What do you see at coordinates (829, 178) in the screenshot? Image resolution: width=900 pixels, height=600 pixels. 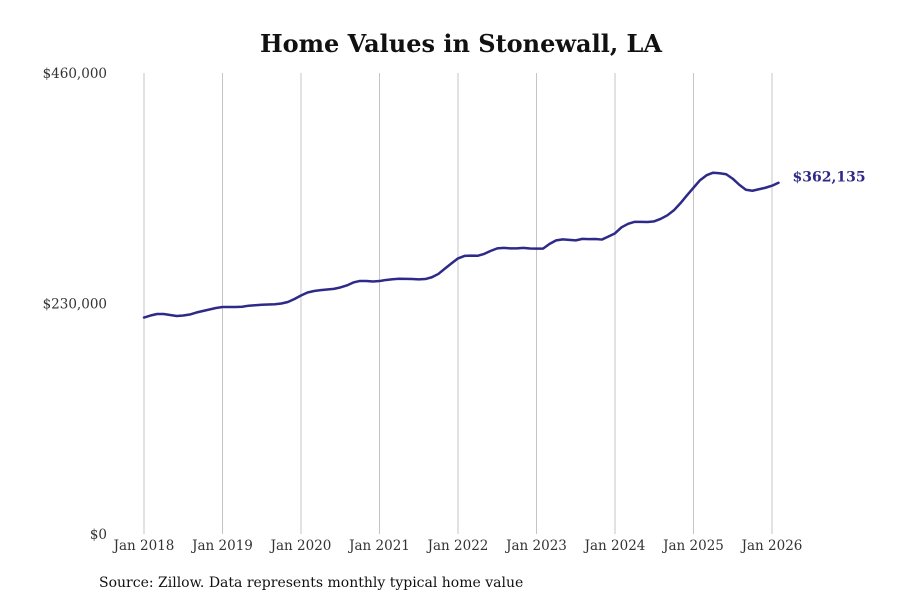 I see `latest-value-label: $362,135` at bounding box center [829, 178].